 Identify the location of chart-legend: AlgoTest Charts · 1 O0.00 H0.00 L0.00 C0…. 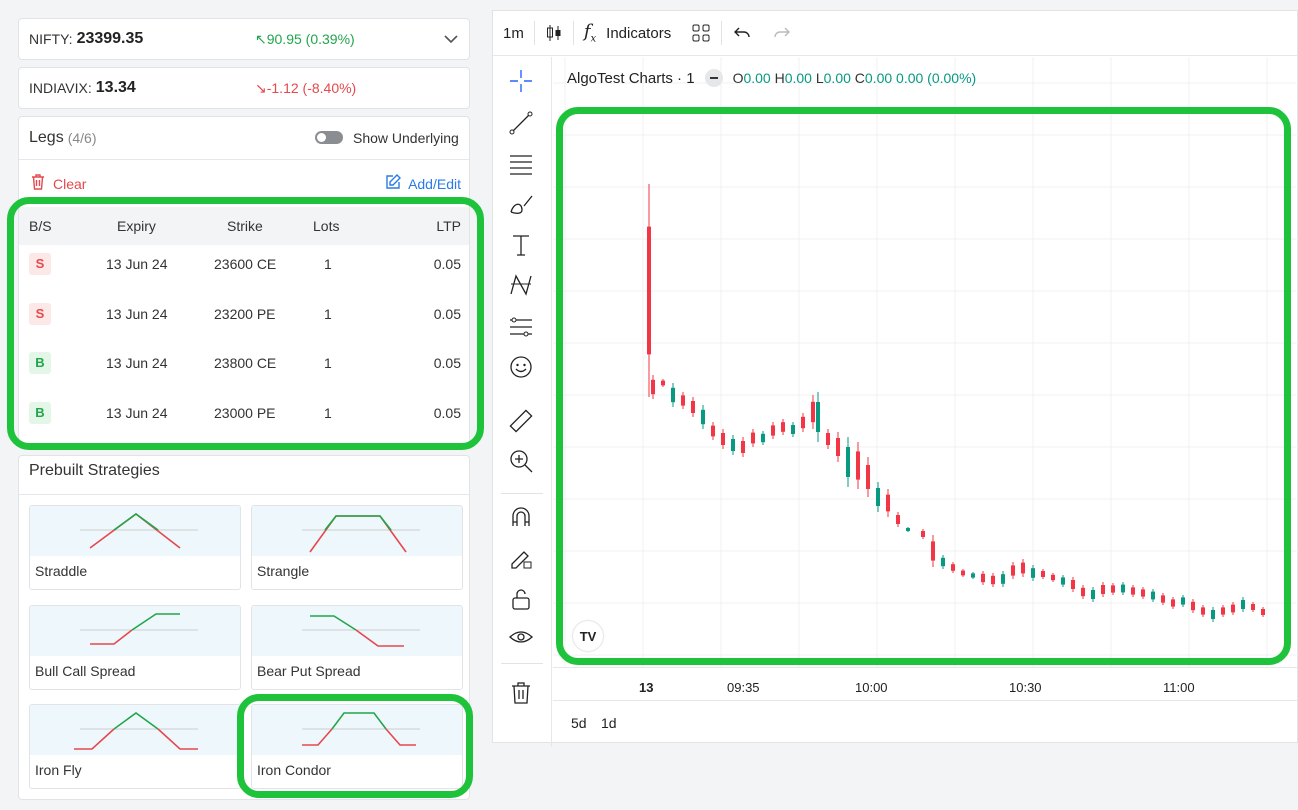
(771, 78).